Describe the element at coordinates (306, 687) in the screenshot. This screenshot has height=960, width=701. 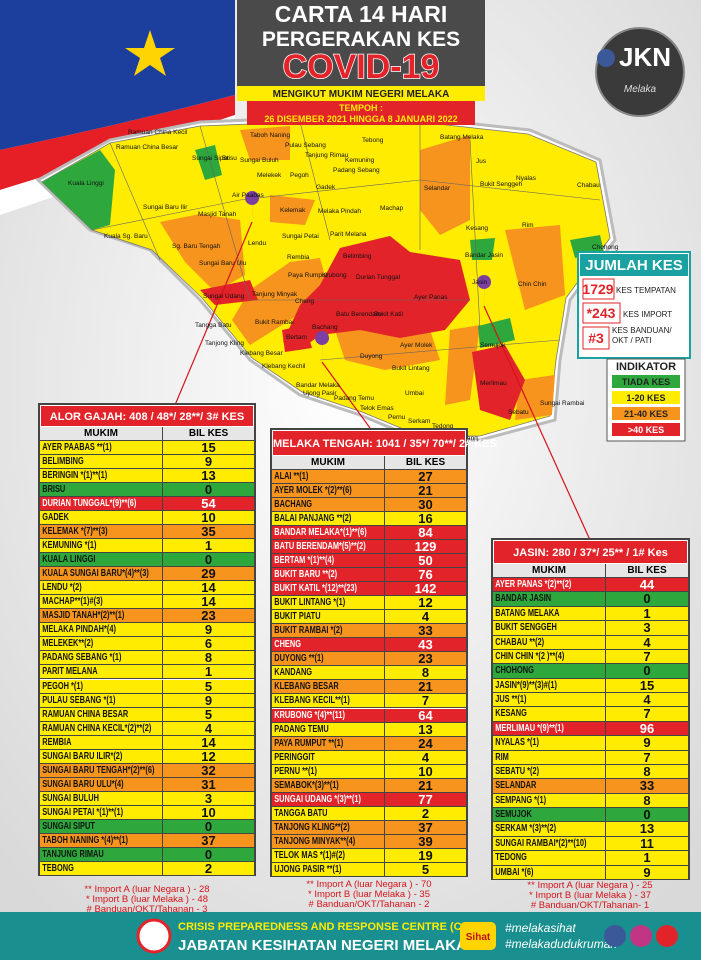
I see `mukim-name: KLEBANG BESAR` at that location.